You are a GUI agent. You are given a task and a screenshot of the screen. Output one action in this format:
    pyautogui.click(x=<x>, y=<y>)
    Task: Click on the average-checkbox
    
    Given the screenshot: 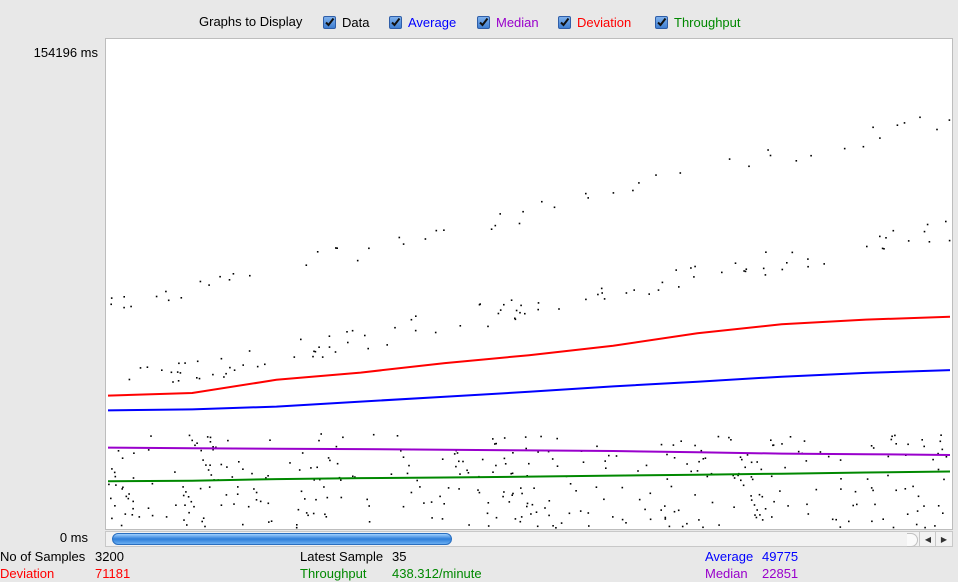 What is the action you would take?
    pyautogui.click(x=395, y=22)
    